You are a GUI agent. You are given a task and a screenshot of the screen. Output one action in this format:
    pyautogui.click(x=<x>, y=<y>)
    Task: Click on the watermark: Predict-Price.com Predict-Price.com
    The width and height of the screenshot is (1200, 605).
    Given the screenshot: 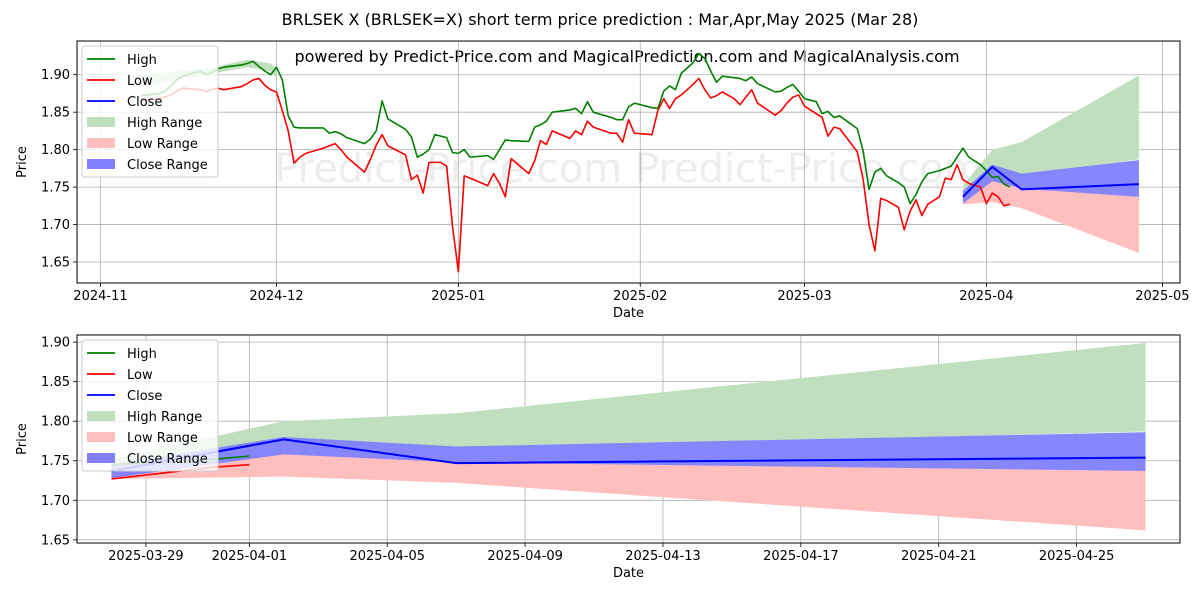 What is the action you would take?
    pyautogui.click(x=628, y=169)
    